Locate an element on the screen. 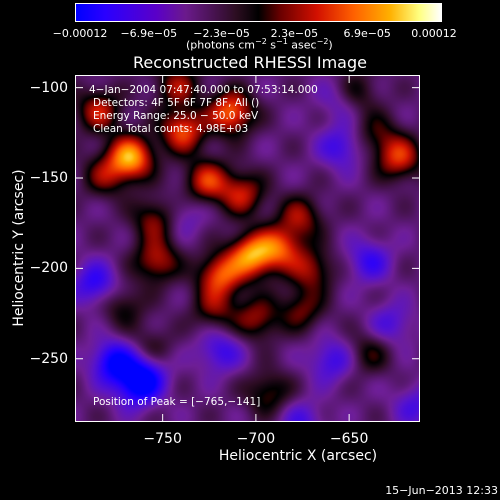  y-tick-label: −150 is located at coordinates (48, 178).